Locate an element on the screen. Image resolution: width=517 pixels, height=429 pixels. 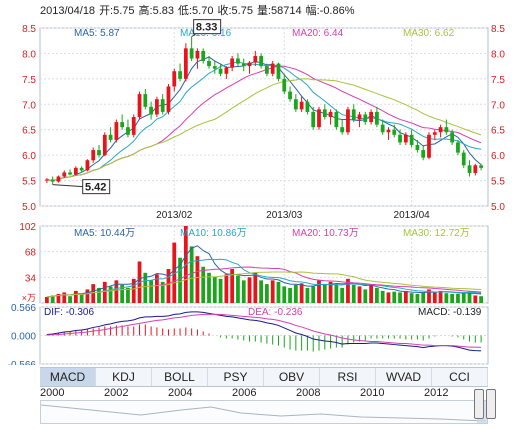
low-annotation-pointer is located at coordinates (67, 186).